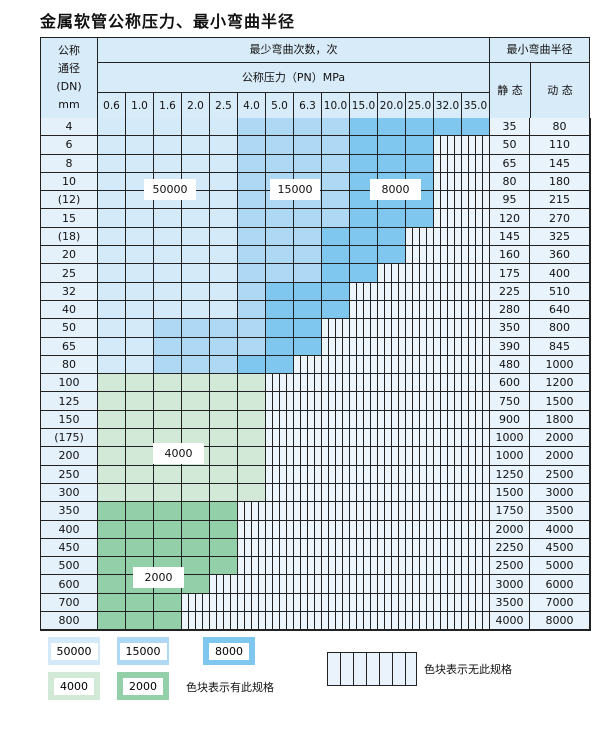 The image size is (600, 743). Describe the element at coordinates (69, 493) in the screenshot. I see `dn-cell: 300` at that location.